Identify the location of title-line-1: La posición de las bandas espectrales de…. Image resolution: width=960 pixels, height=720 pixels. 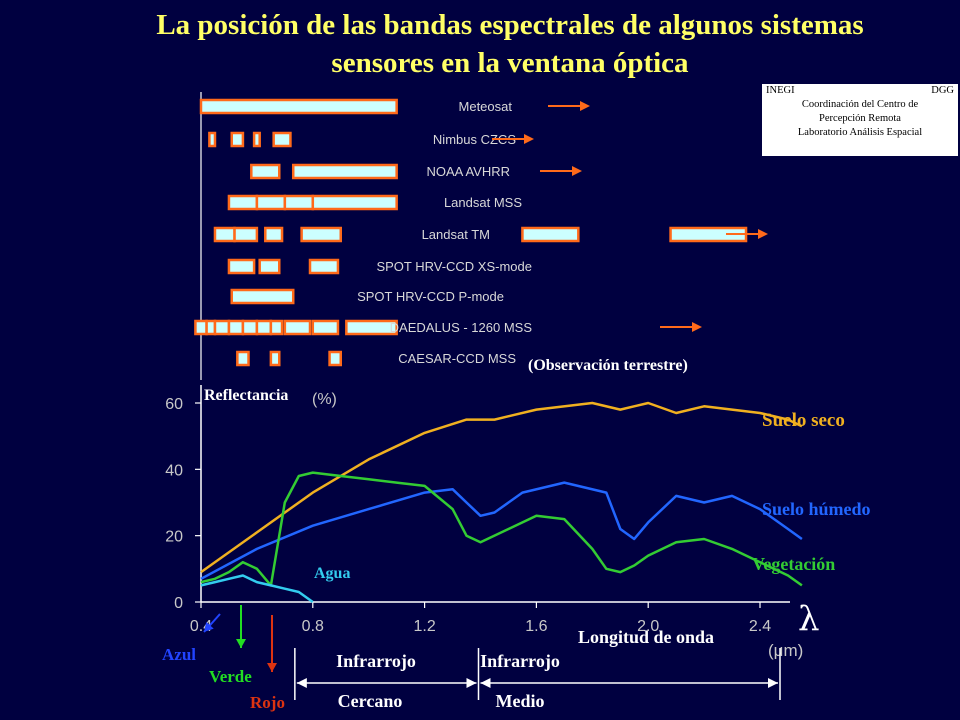
(510, 25).